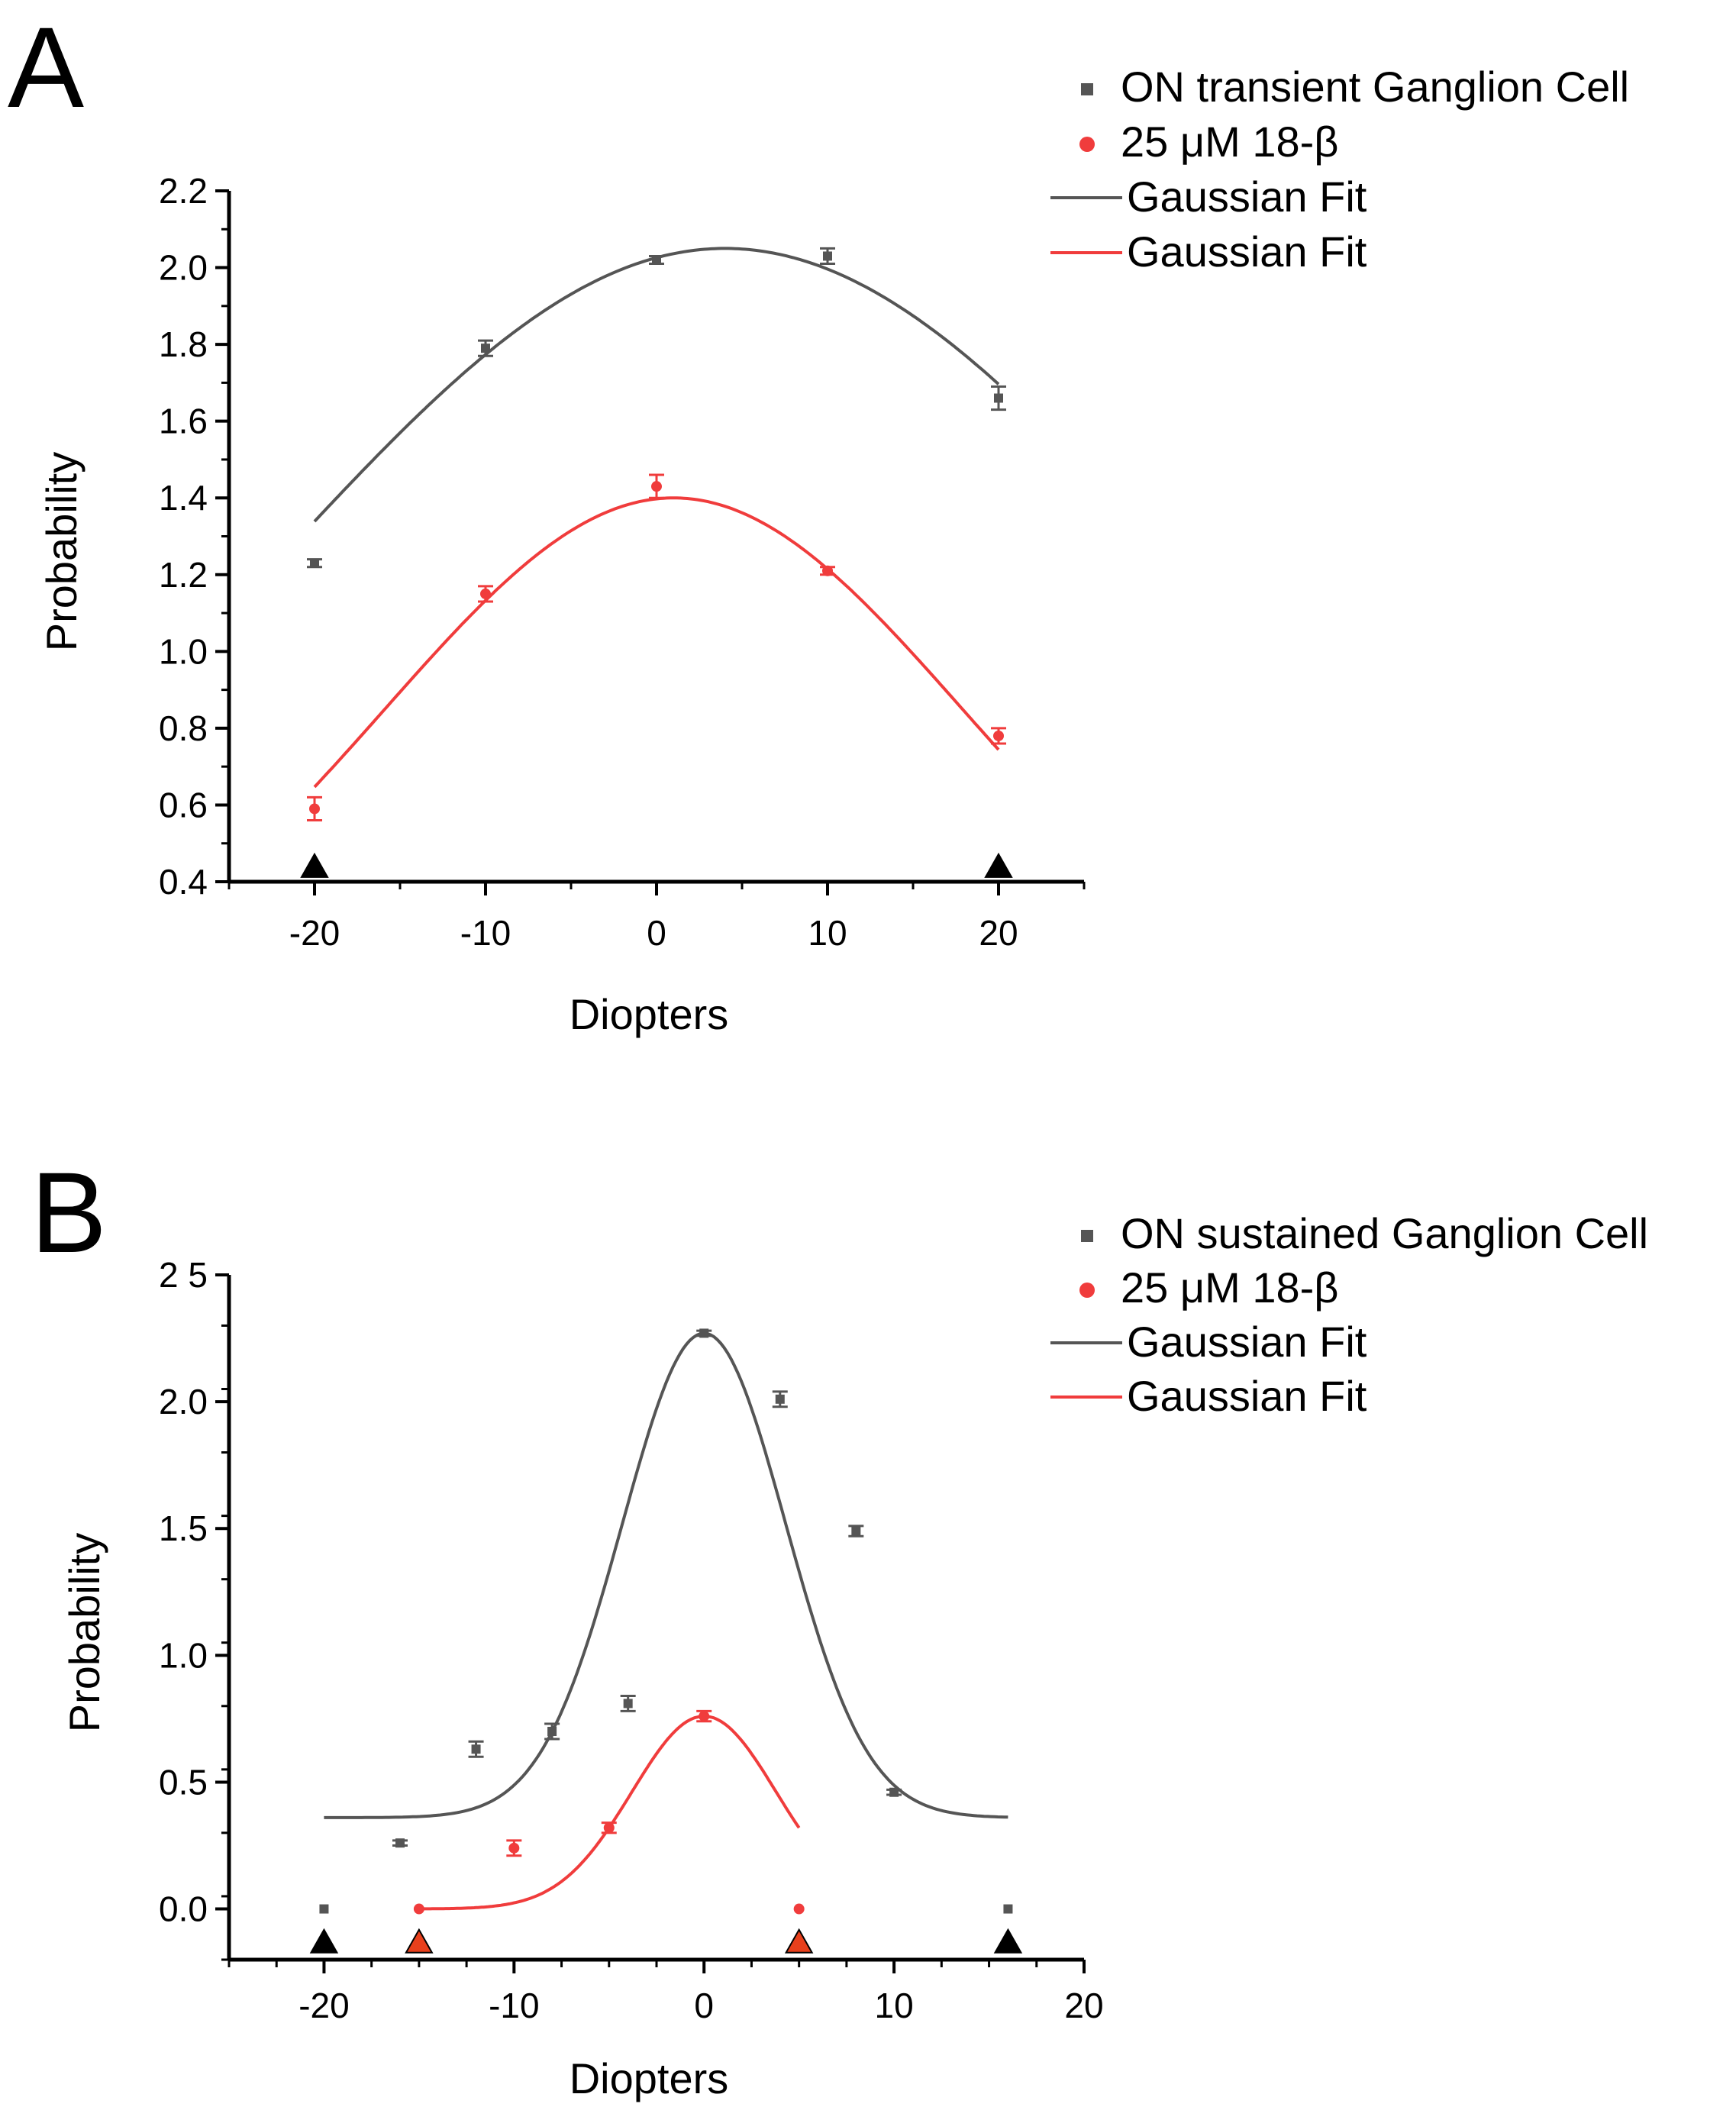 The height and width of the screenshot is (2107, 1736). What do you see at coordinates (183, 191) in the screenshot?
I see `y-tick-label: 2.2` at bounding box center [183, 191].